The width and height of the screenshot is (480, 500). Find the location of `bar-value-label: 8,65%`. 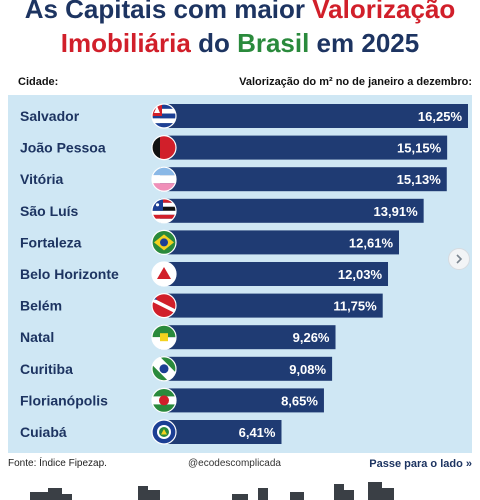

bar-value-label: 8,65% is located at coordinates (299, 400).